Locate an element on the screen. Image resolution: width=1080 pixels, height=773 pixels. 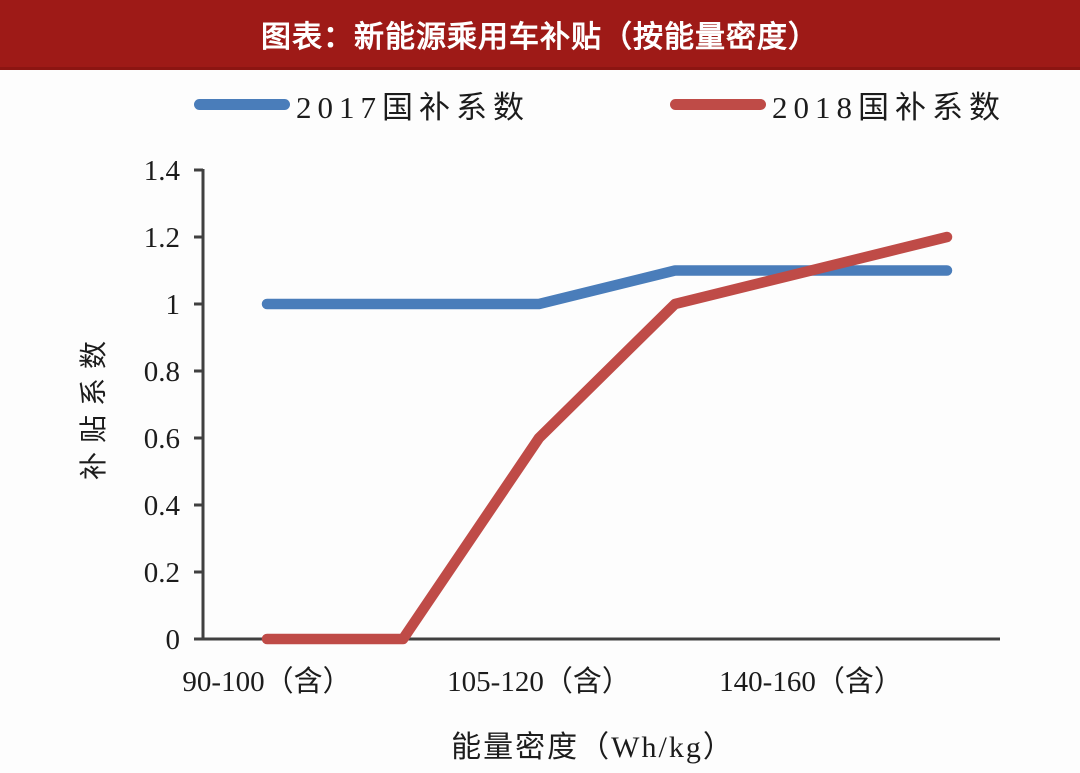
legend-label-2018: 2018国补系数 is located at coordinates (889, 107).